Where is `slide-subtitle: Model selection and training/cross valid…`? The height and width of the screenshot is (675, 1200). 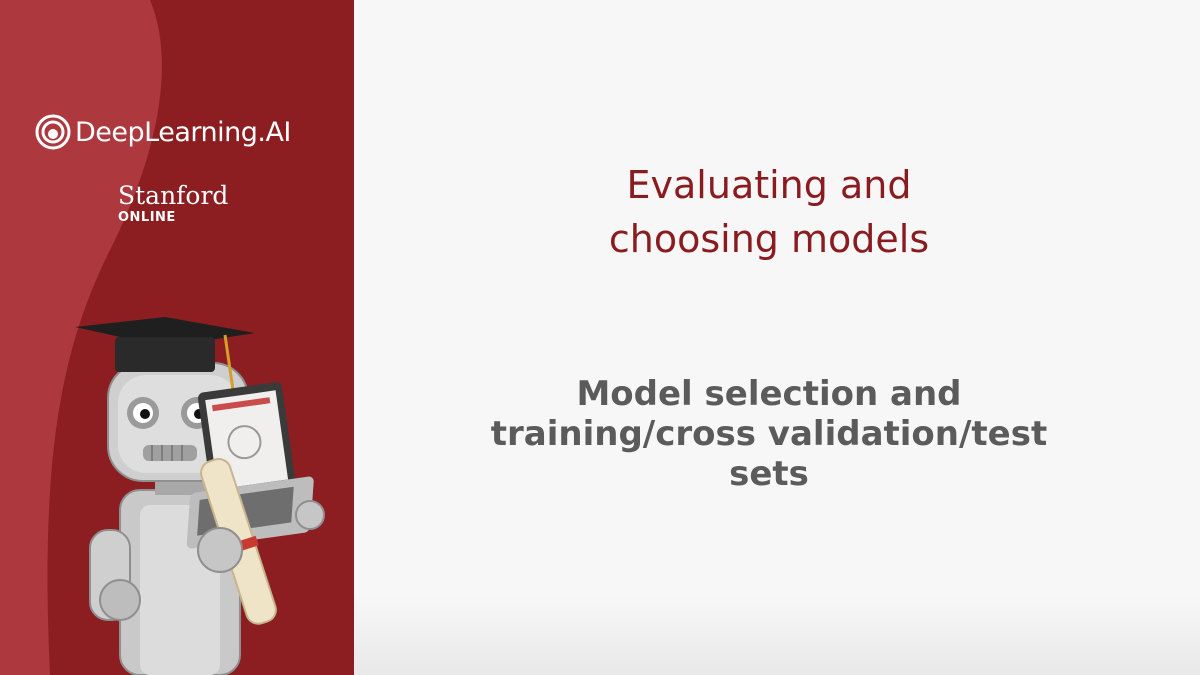
slide-subtitle: Model selection and training/cross valid… is located at coordinates (769, 434).